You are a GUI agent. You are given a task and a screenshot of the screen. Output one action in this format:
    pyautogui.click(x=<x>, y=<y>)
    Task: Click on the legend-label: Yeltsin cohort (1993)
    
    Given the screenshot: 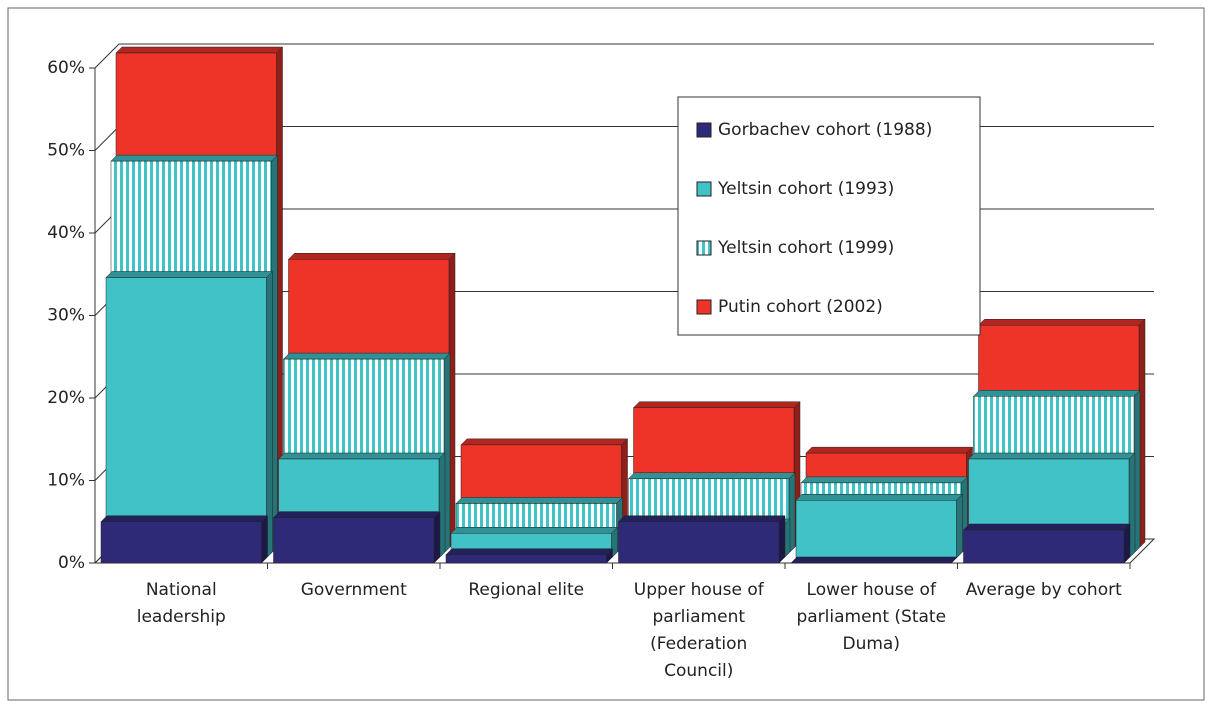 What is the action you would take?
    pyautogui.click(x=805, y=189)
    